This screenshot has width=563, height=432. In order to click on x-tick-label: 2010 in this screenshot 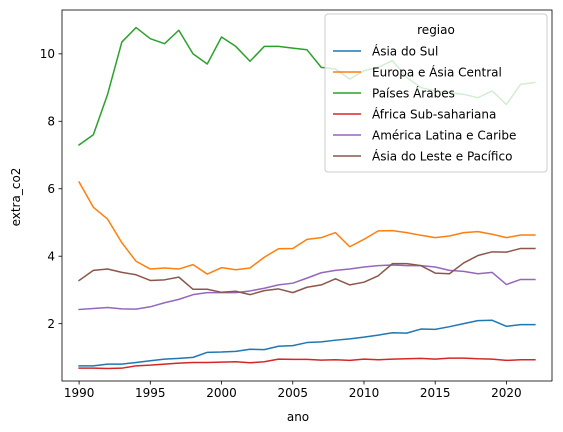, I will do `click(364, 393)`.